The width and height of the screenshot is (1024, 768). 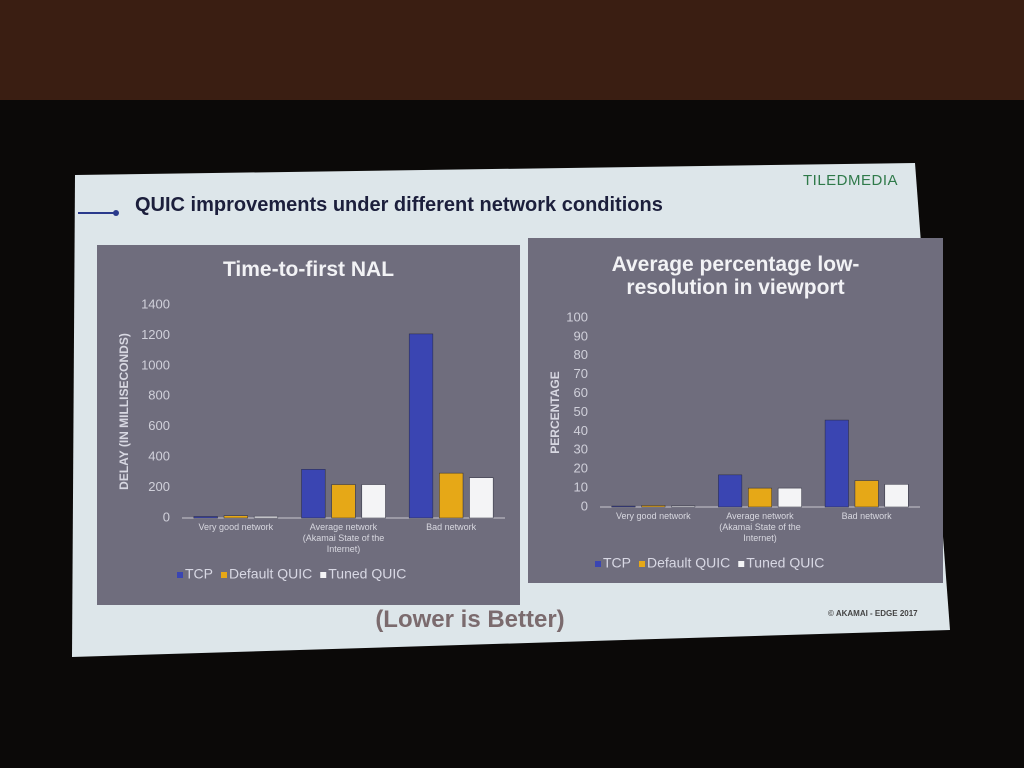 I want to click on footer-note: (Lower is Better), so click(x=470, y=619).